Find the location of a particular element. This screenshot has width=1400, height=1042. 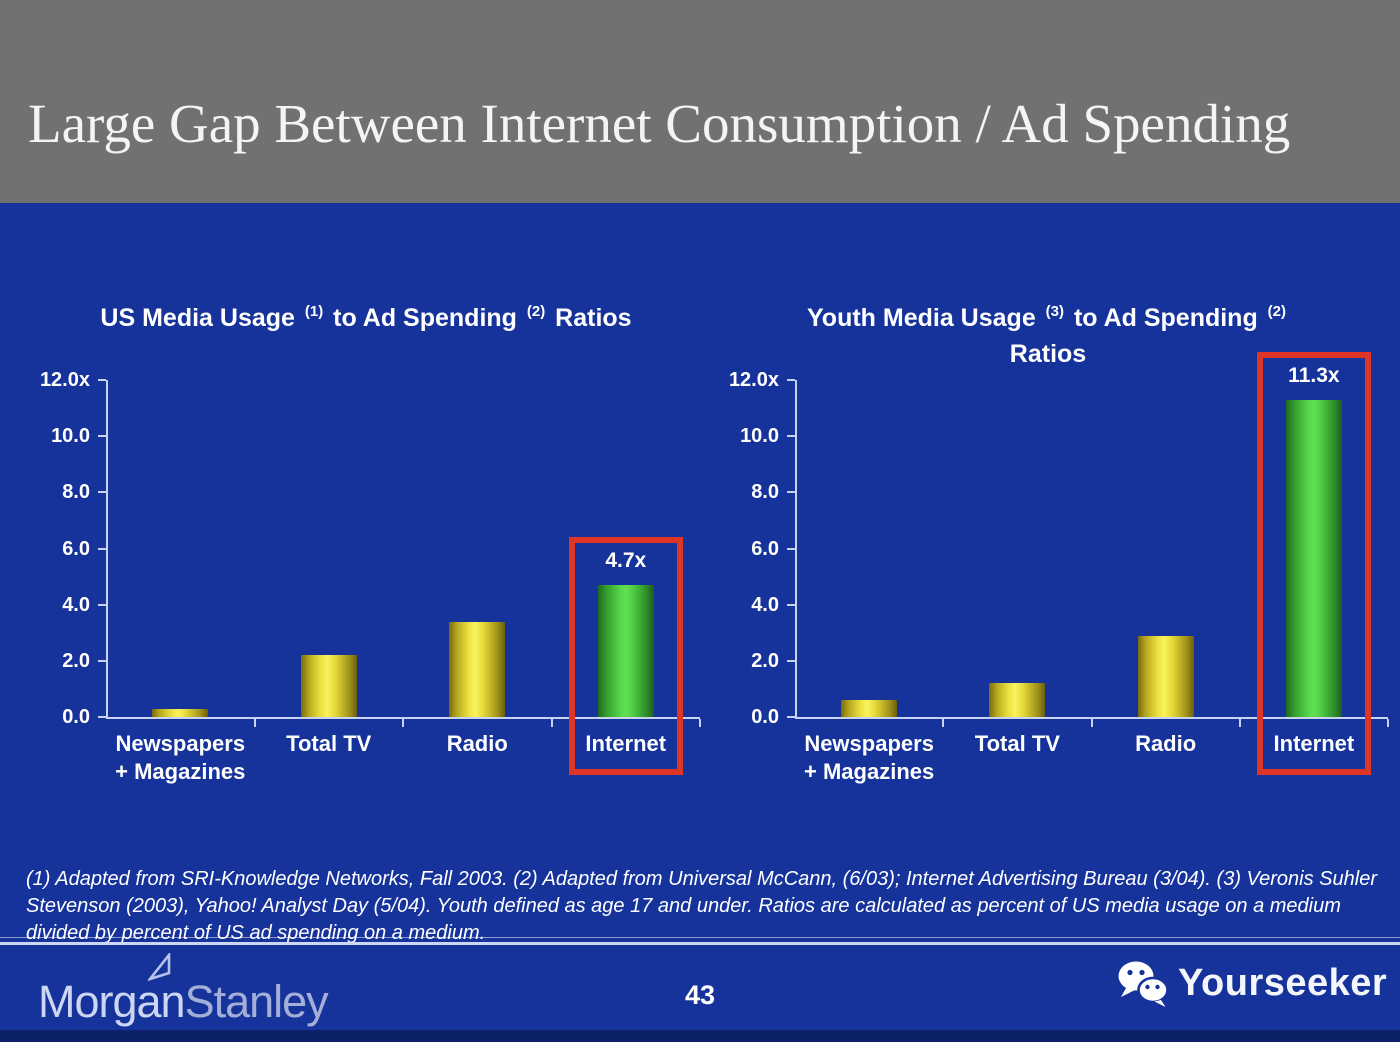

morgan-stanley-logo-stanley: Stanley is located at coordinates (256, 1001).